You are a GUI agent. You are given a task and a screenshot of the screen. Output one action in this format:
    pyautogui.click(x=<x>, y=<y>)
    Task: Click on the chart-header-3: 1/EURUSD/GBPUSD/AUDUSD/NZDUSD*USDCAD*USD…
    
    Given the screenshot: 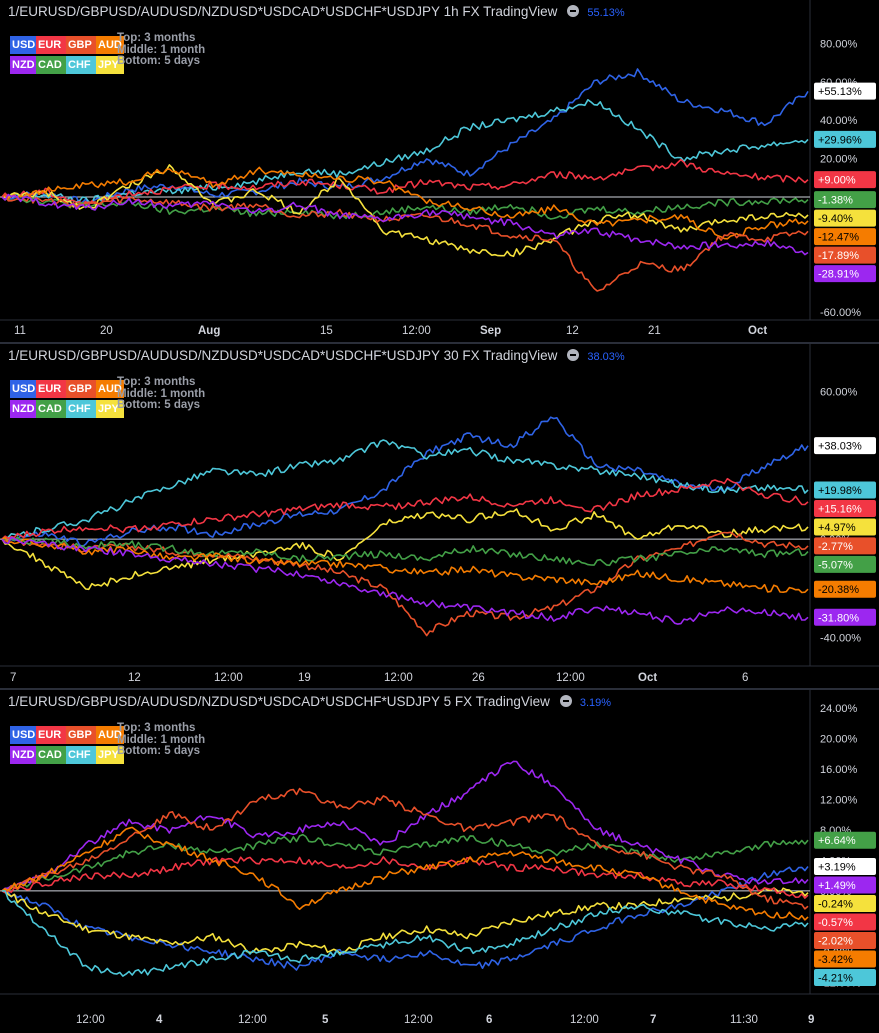 What is the action you would take?
    pyautogui.click(x=309, y=701)
    